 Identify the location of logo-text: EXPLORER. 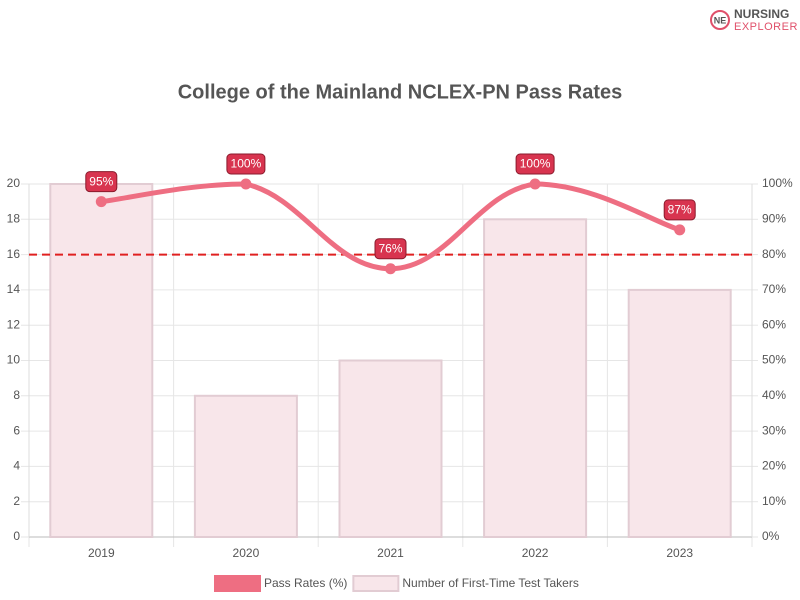
(766, 27).